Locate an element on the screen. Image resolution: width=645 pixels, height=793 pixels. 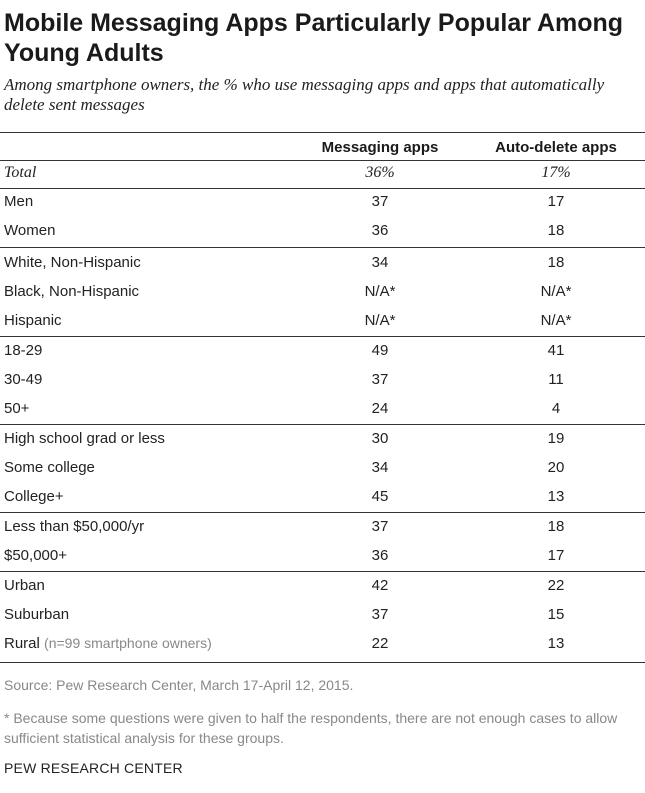
table-row-income-low: Less than $50,000/yr 37 18 is located at coordinates (322, 526).